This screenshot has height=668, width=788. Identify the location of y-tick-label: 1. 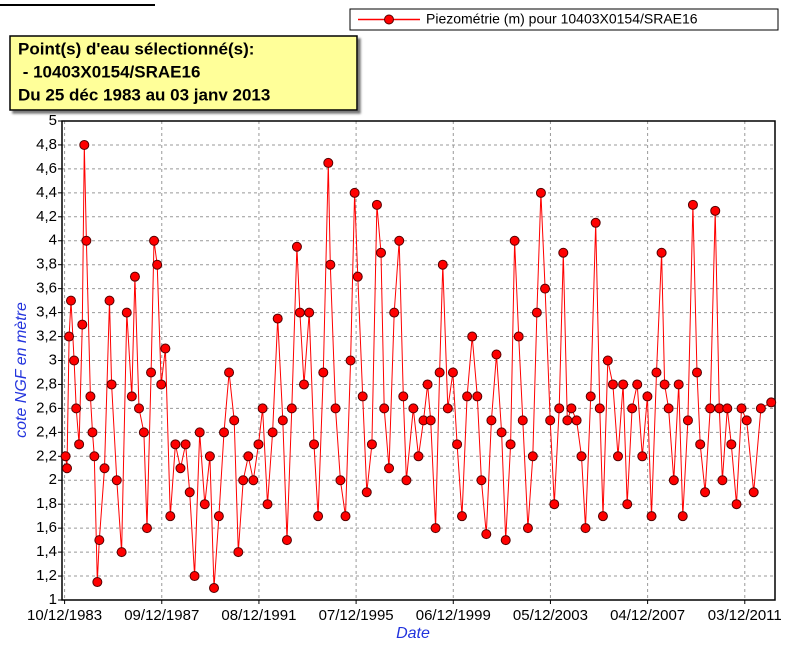
(53, 599).